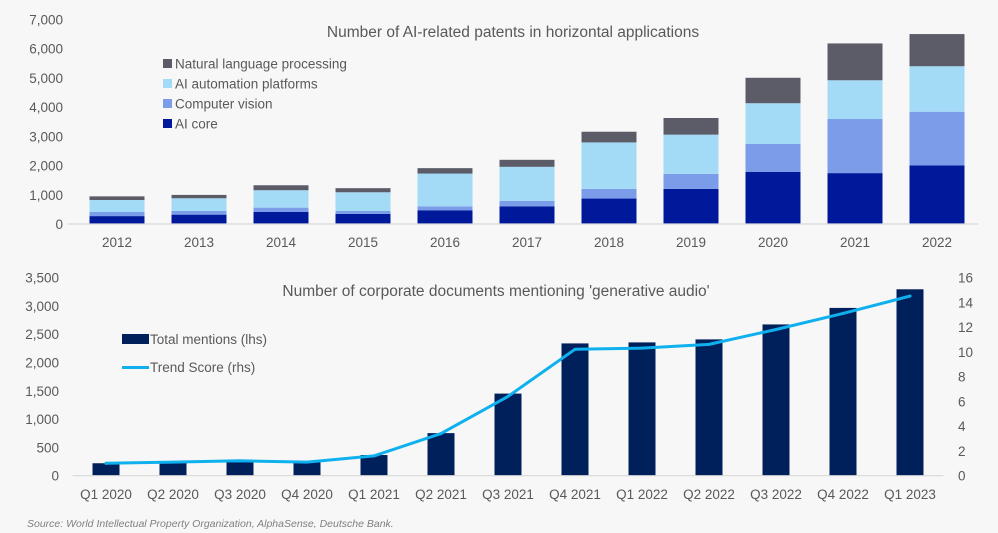 Image resolution: width=998 pixels, height=533 pixels. I want to click on bar-stack-2022, so click(937, 129).